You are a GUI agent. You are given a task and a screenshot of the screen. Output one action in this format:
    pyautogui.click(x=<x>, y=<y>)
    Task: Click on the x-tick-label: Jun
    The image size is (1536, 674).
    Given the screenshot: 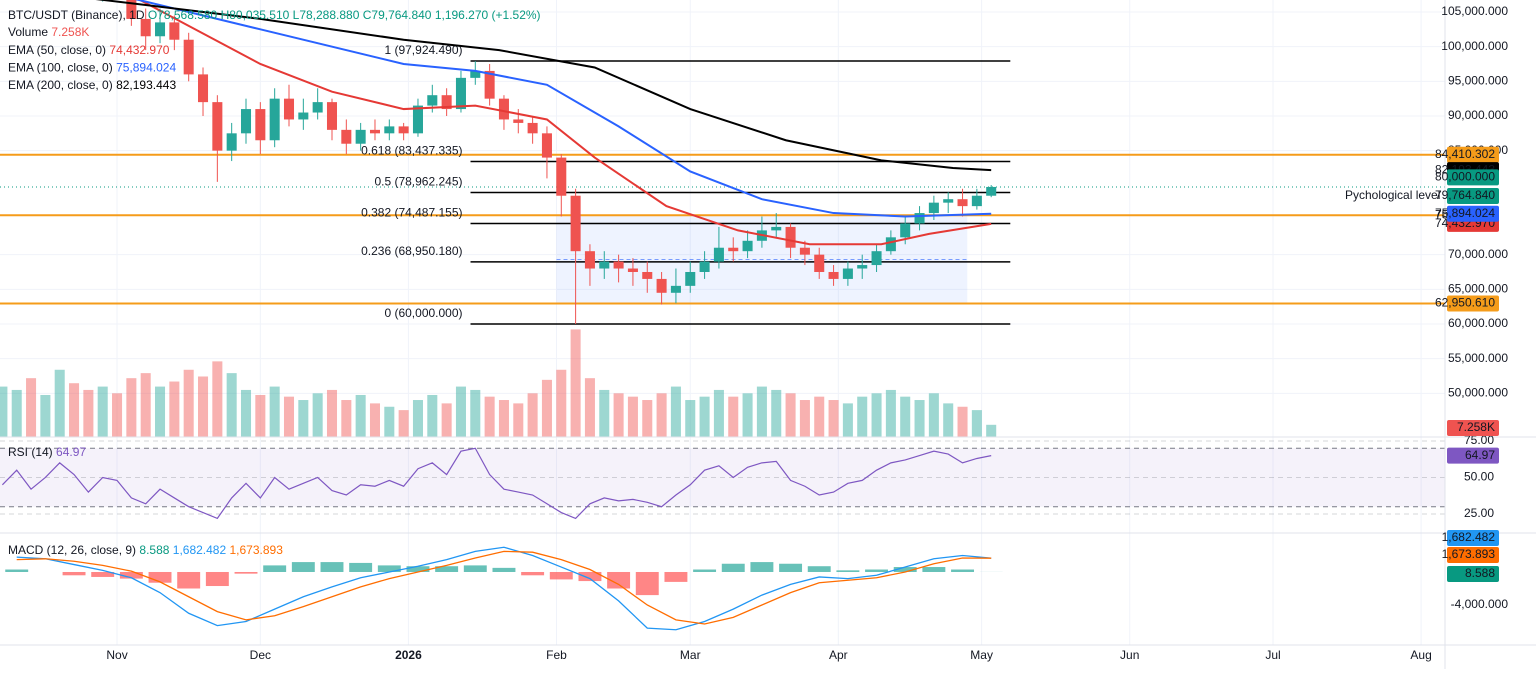 What is the action you would take?
    pyautogui.click(x=1129, y=655)
    